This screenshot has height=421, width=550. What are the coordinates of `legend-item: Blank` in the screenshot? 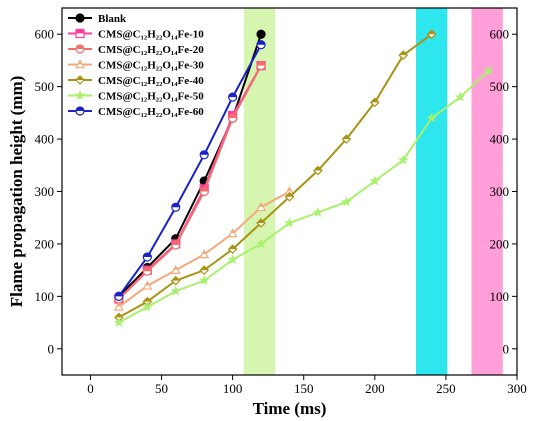 It's located at (97, 19).